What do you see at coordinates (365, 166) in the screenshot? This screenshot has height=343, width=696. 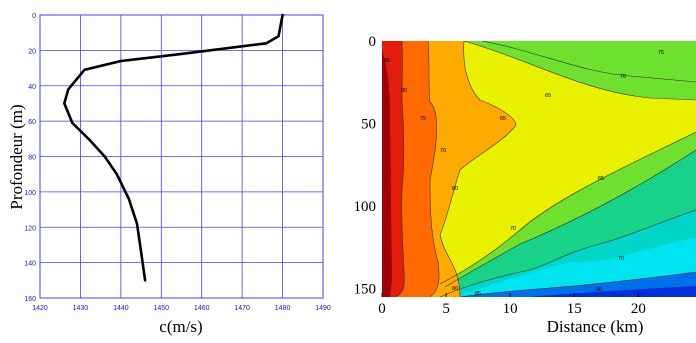 I see `contour-y-ticks: 0 50 100 150` at bounding box center [365, 166].